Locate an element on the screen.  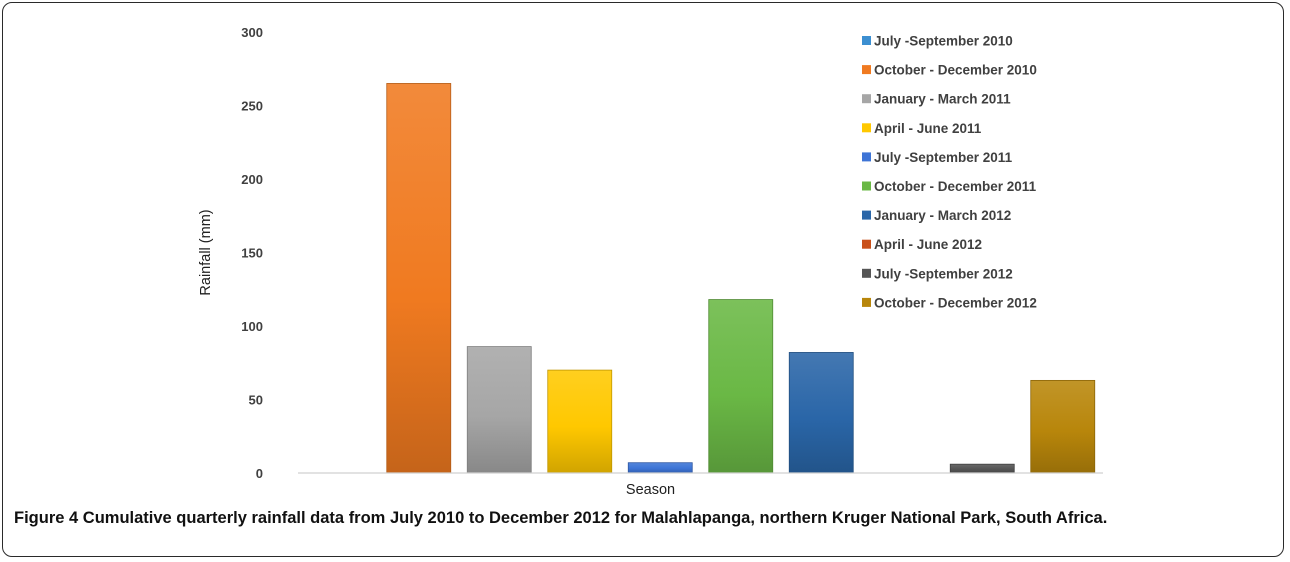
legend-label: January - March 2012 is located at coordinates (942, 215).